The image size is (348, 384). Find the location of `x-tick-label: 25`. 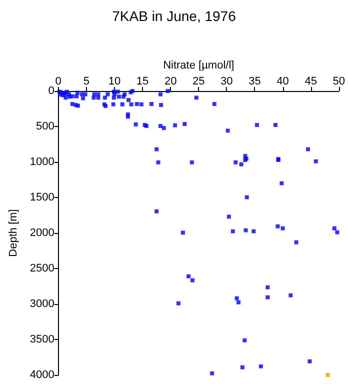

x-tick-label: 25 is located at coordinates (198, 82).